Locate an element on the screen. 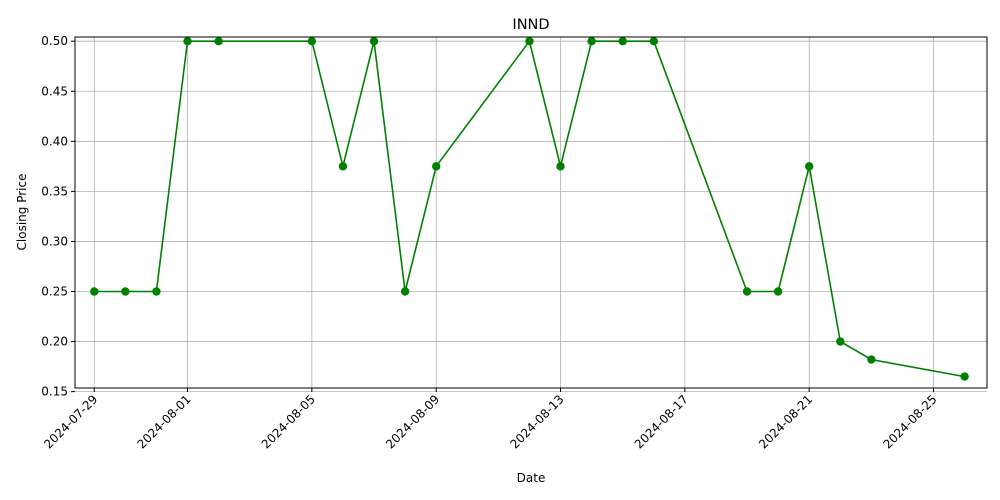  y-tick-label: 0.50 is located at coordinates (54, 41).